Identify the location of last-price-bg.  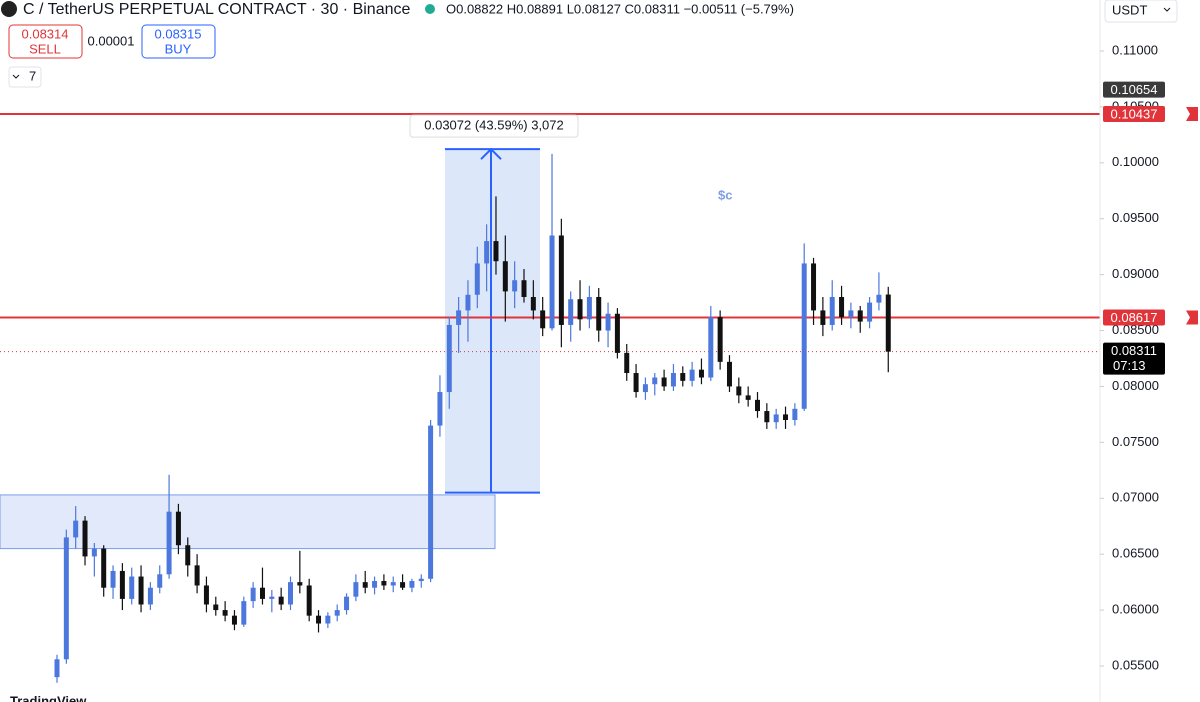
(1134, 358).